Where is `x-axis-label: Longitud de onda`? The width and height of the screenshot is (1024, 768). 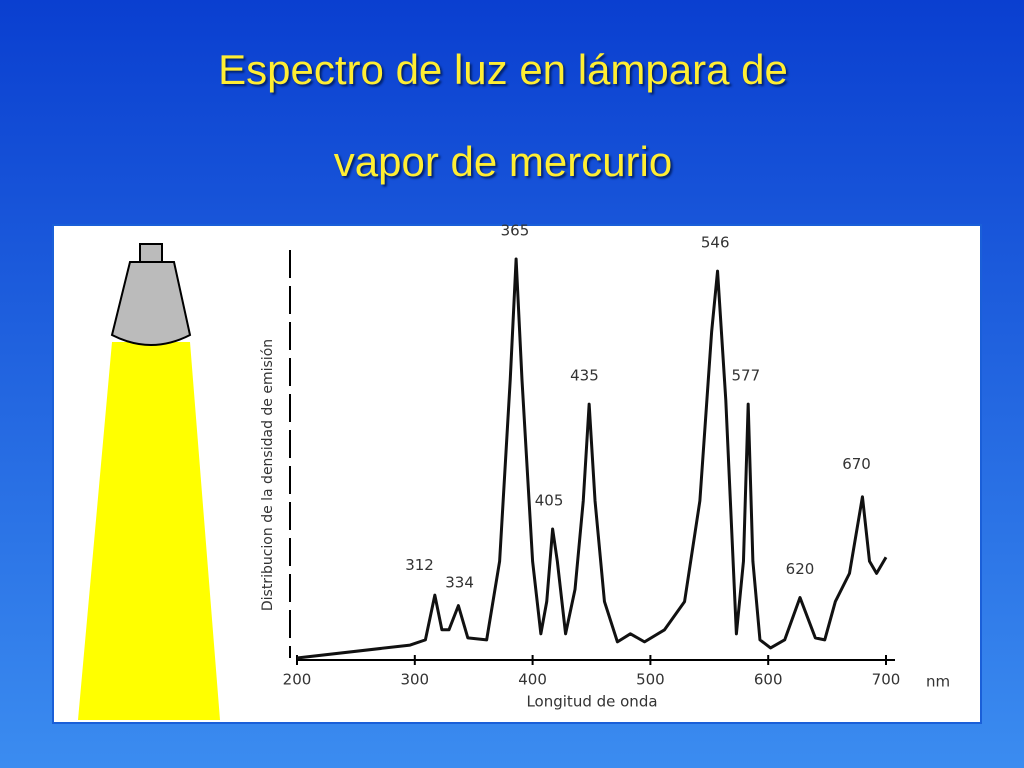
x-axis-label: Longitud de onda is located at coordinates (591, 702).